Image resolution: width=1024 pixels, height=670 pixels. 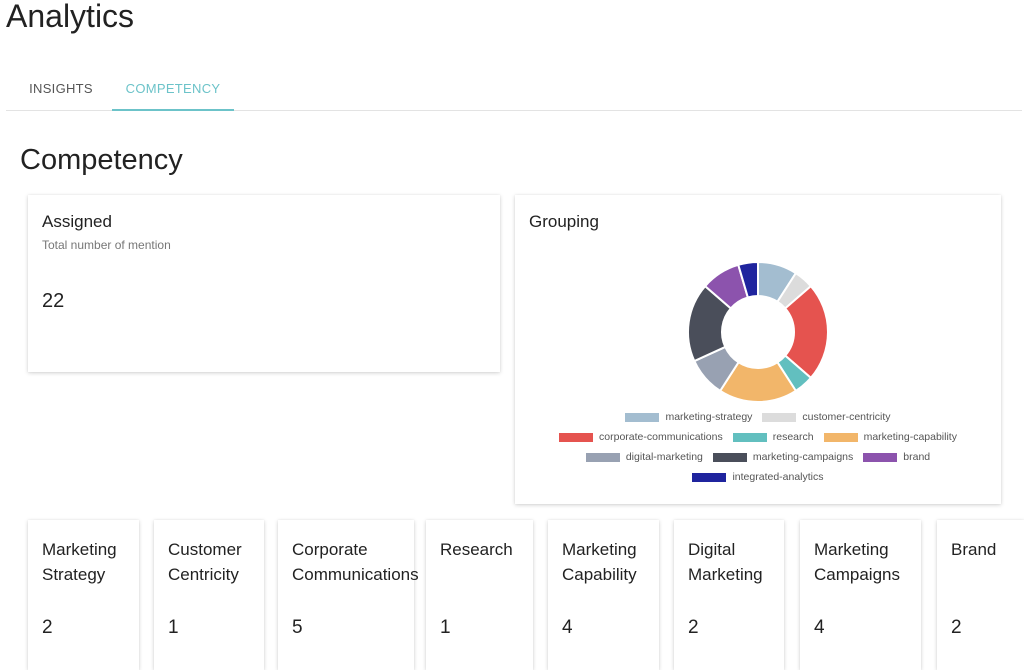 What do you see at coordinates (330, 549) in the screenshot?
I see `competency-name-line: Corporate` at bounding box center [330, 549].